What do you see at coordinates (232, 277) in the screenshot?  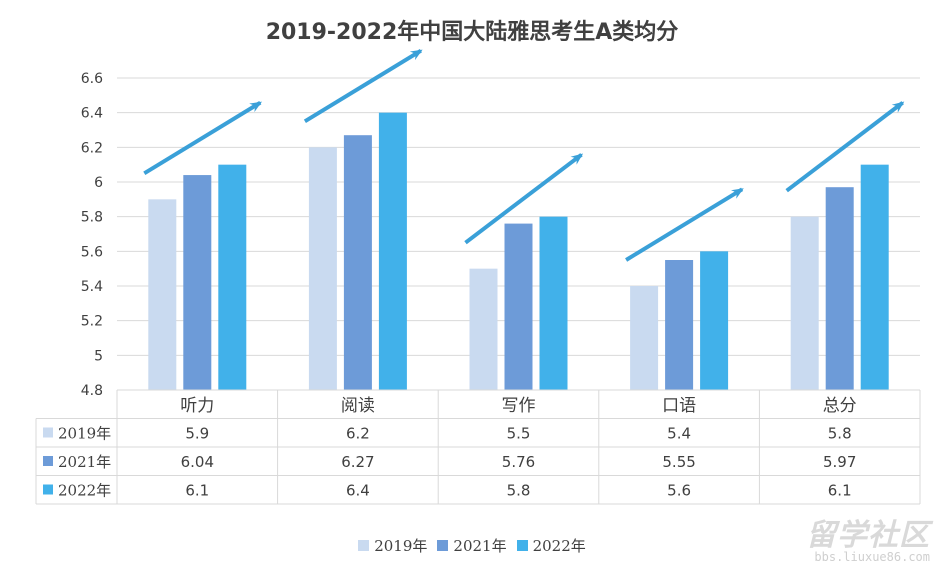 I see `bar-2022年-听力` at bounding box center [232, 277].